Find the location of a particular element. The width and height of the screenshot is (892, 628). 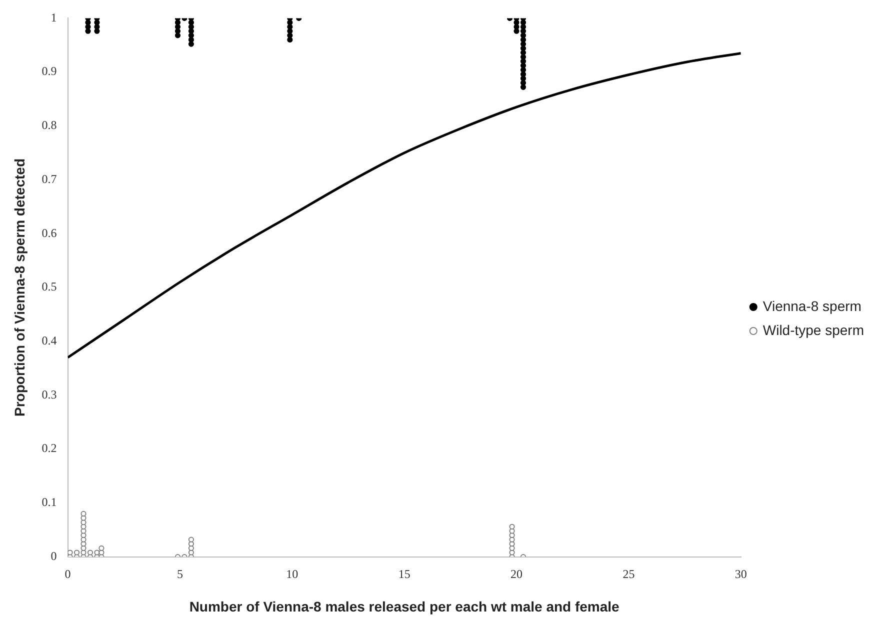

y-tick-label: 0.2 is located at coordinates (49, 448).